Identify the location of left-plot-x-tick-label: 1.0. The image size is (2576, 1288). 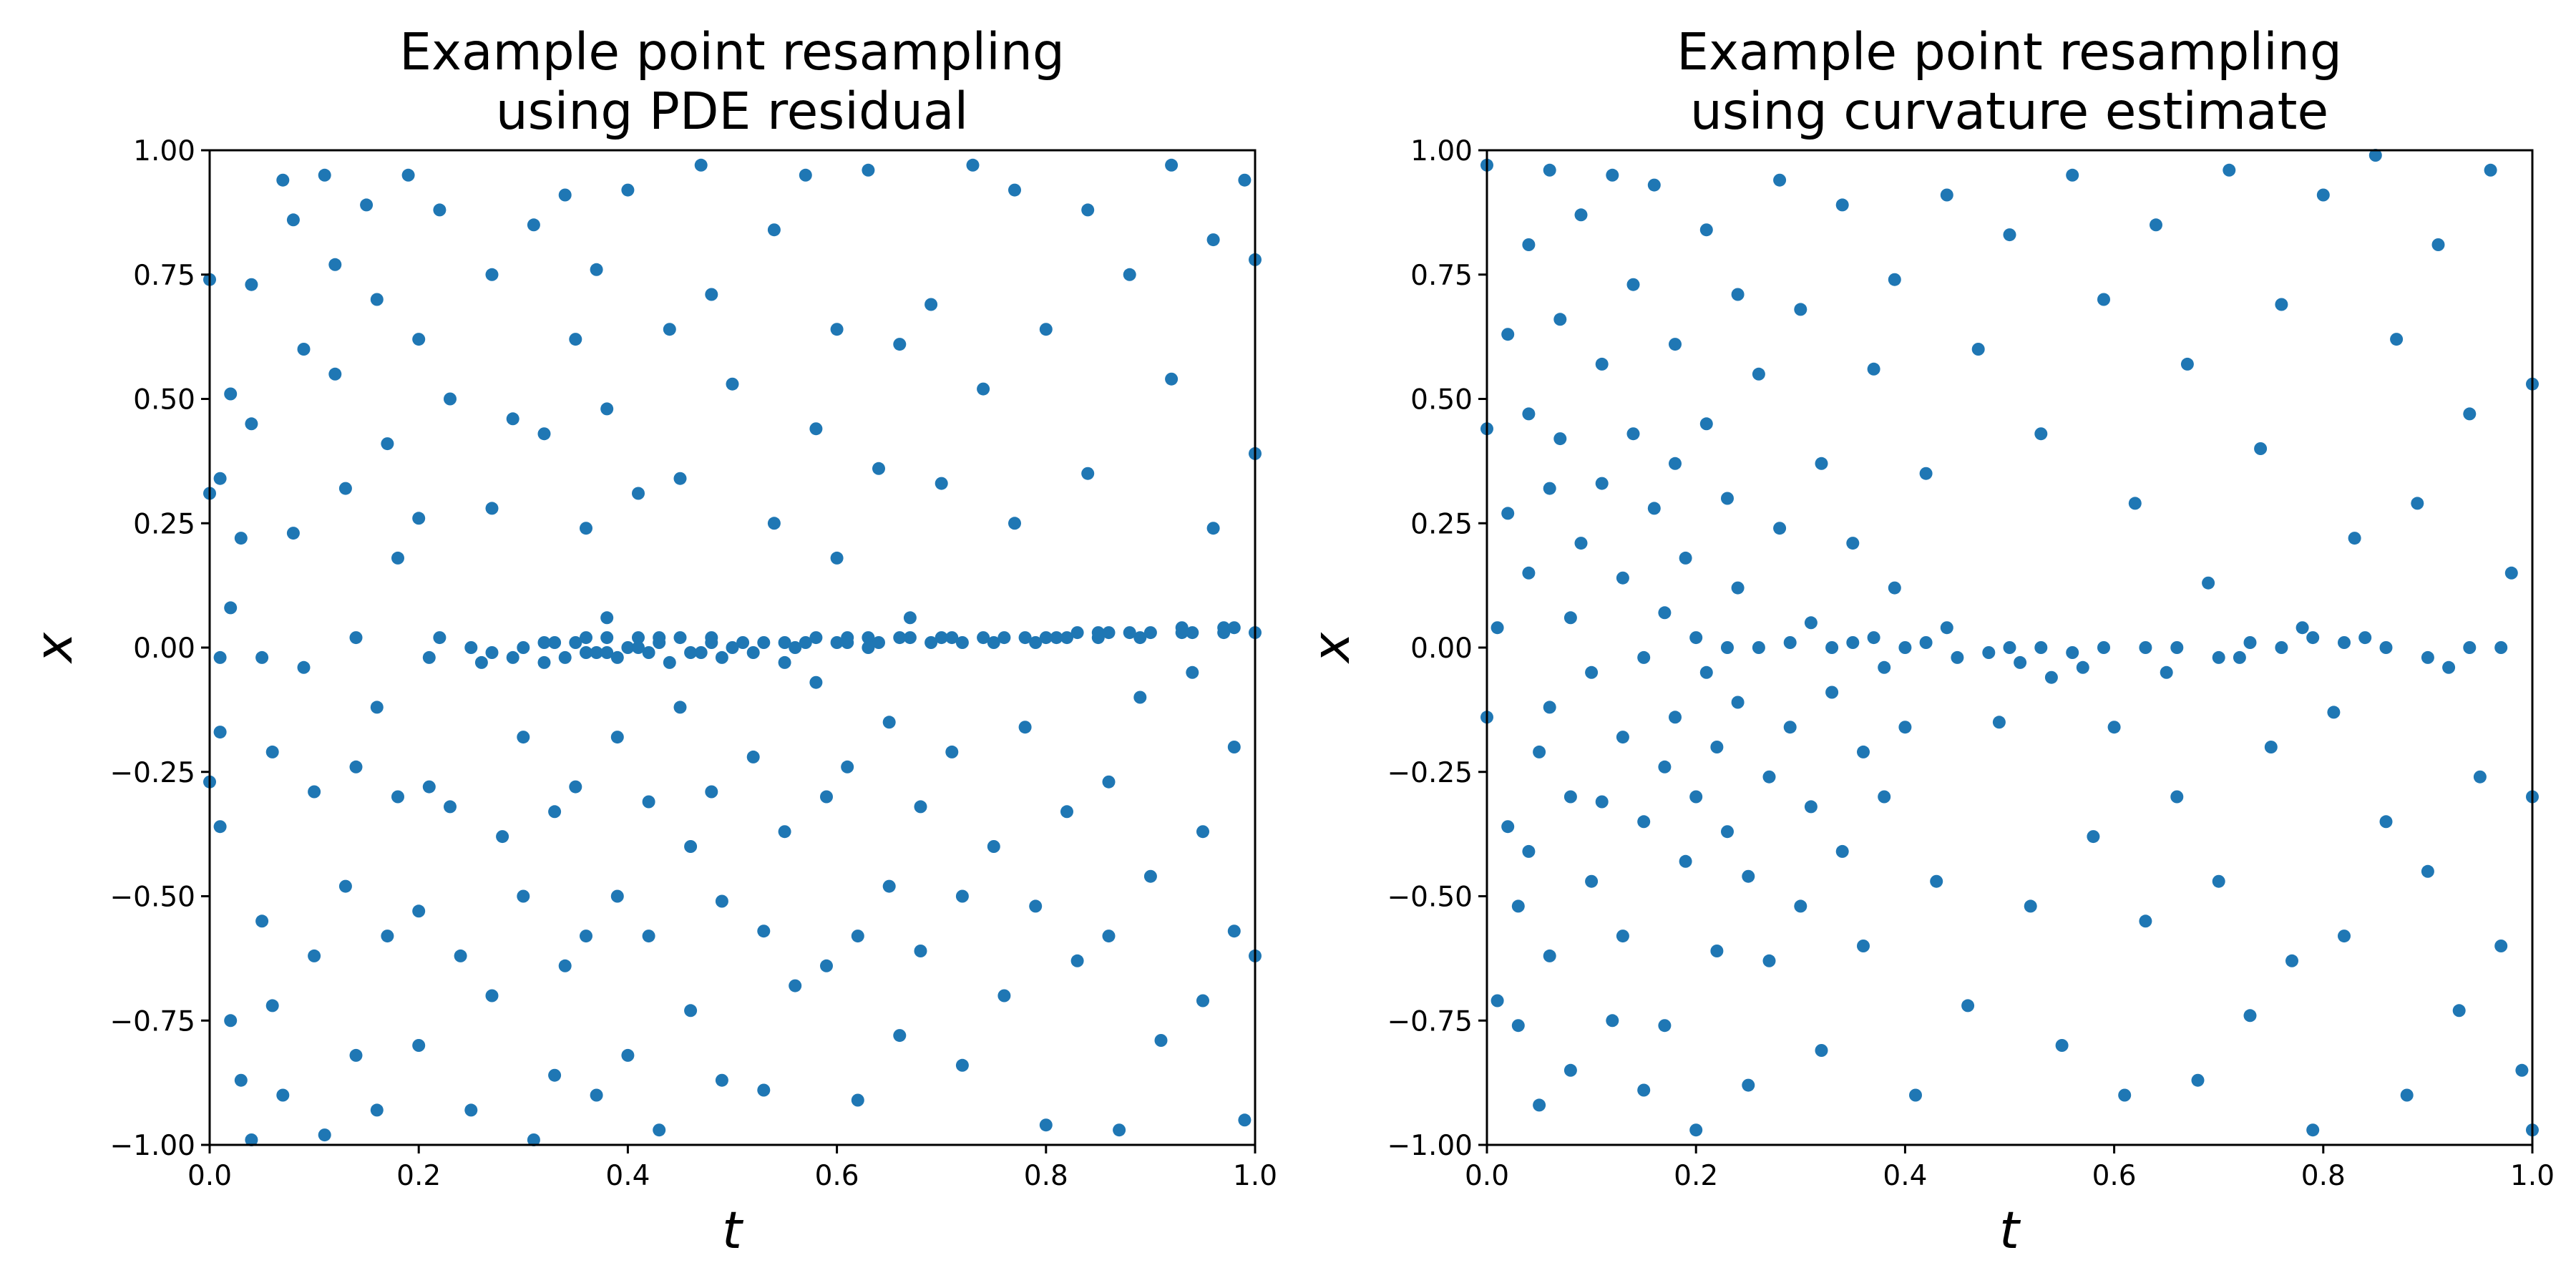
(1255, 1176).